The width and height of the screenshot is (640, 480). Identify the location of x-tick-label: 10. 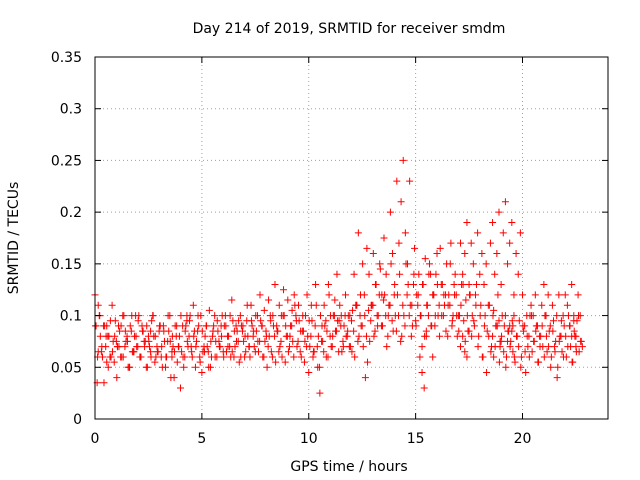
(309, 439).